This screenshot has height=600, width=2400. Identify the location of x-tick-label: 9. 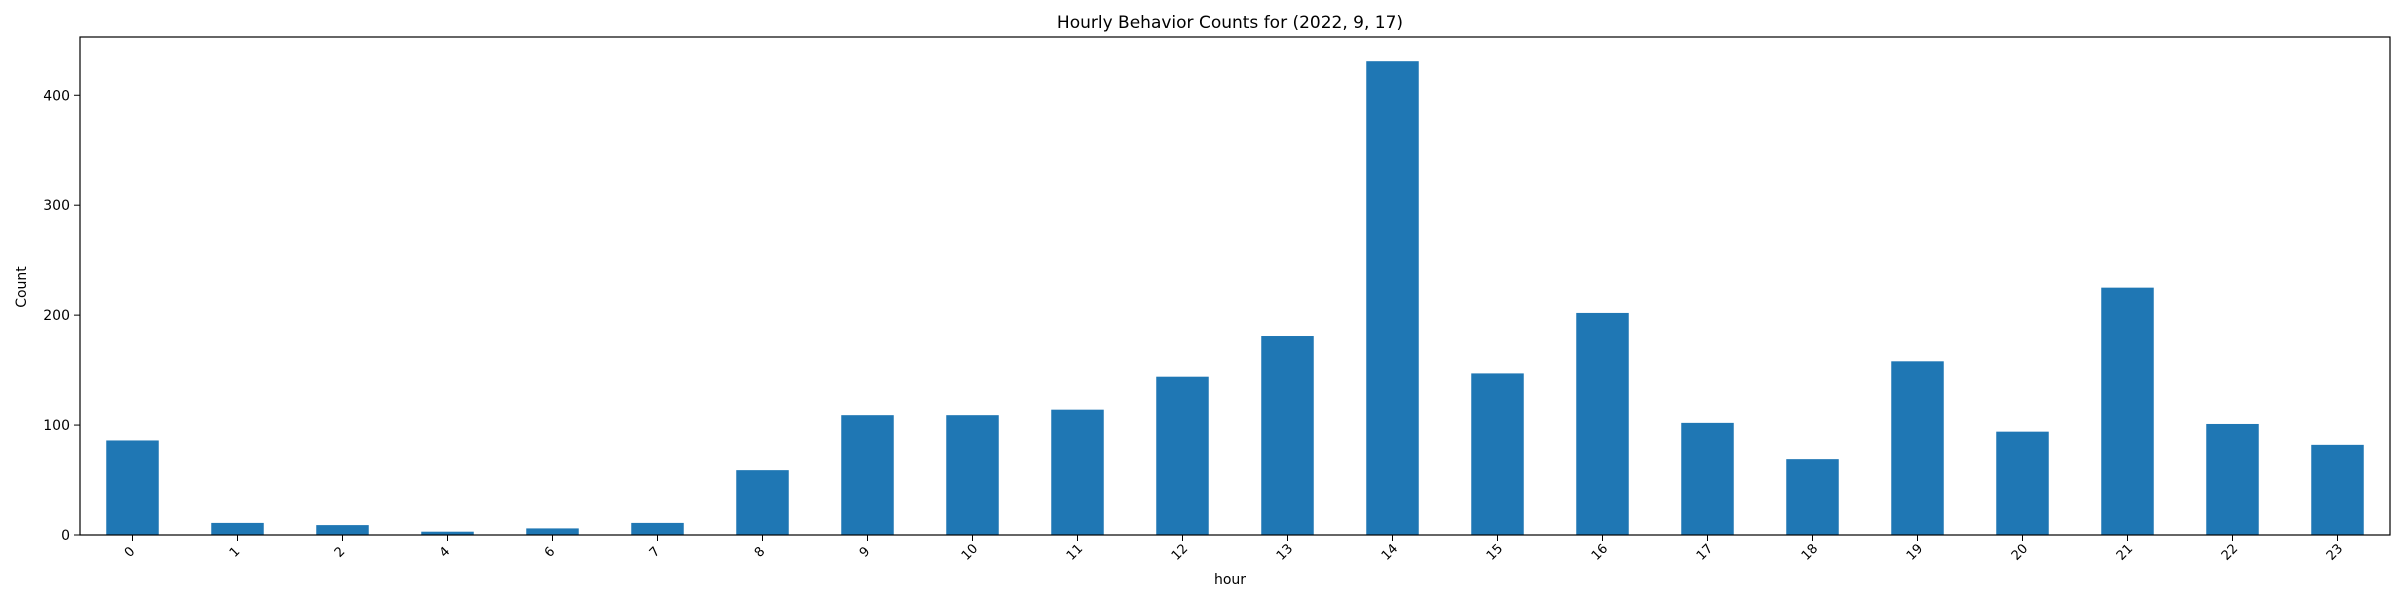
(865, 552).